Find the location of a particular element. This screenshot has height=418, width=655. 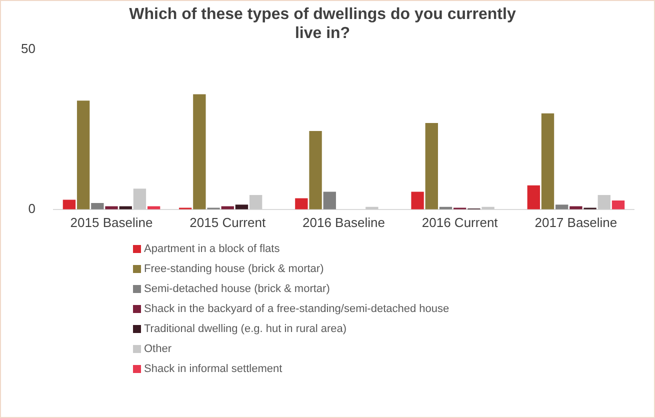

legend-label: Other is located at coordinates (158, 349).